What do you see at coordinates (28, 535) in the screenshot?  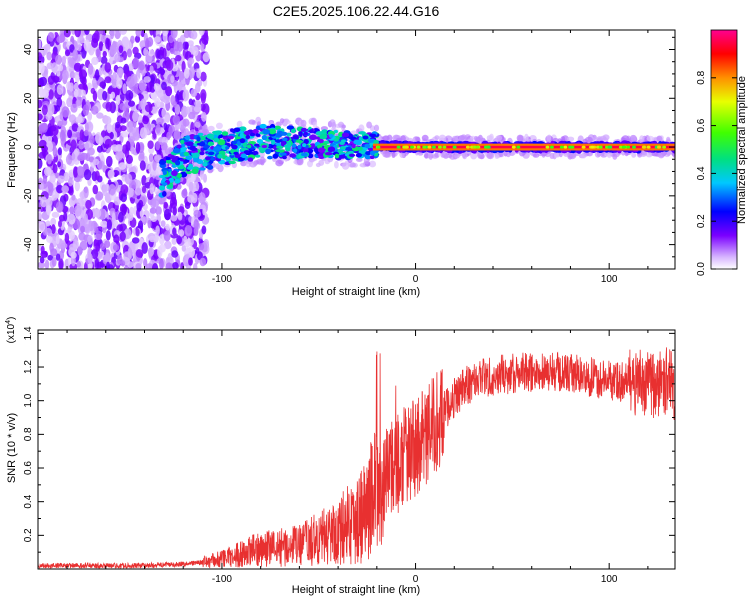 I see `snr-ytick-label: 0.2` at bounding box center [28, 535].